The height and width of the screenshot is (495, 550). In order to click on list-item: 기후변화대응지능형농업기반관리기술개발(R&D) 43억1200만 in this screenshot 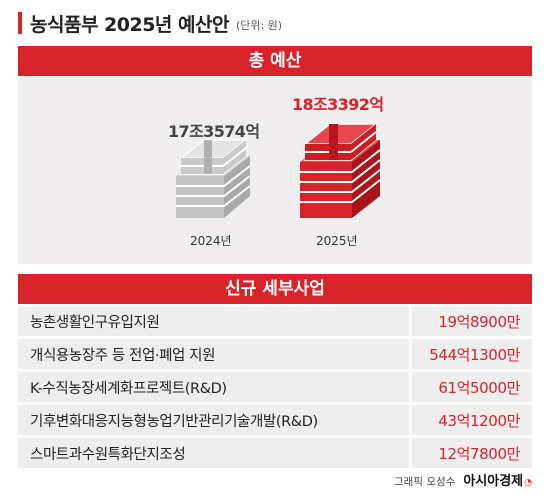, I will do `click(275, 420)`.